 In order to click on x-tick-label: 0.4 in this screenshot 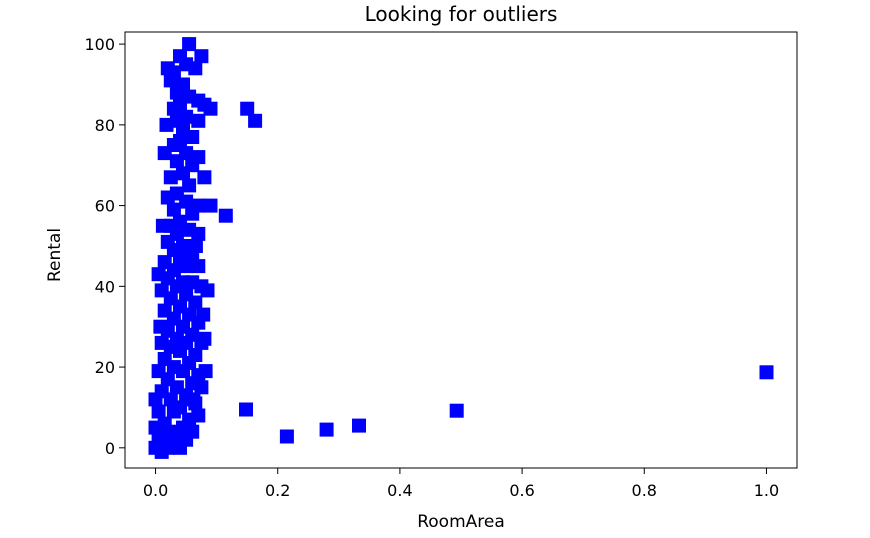, I will do `click(399, 490)`.